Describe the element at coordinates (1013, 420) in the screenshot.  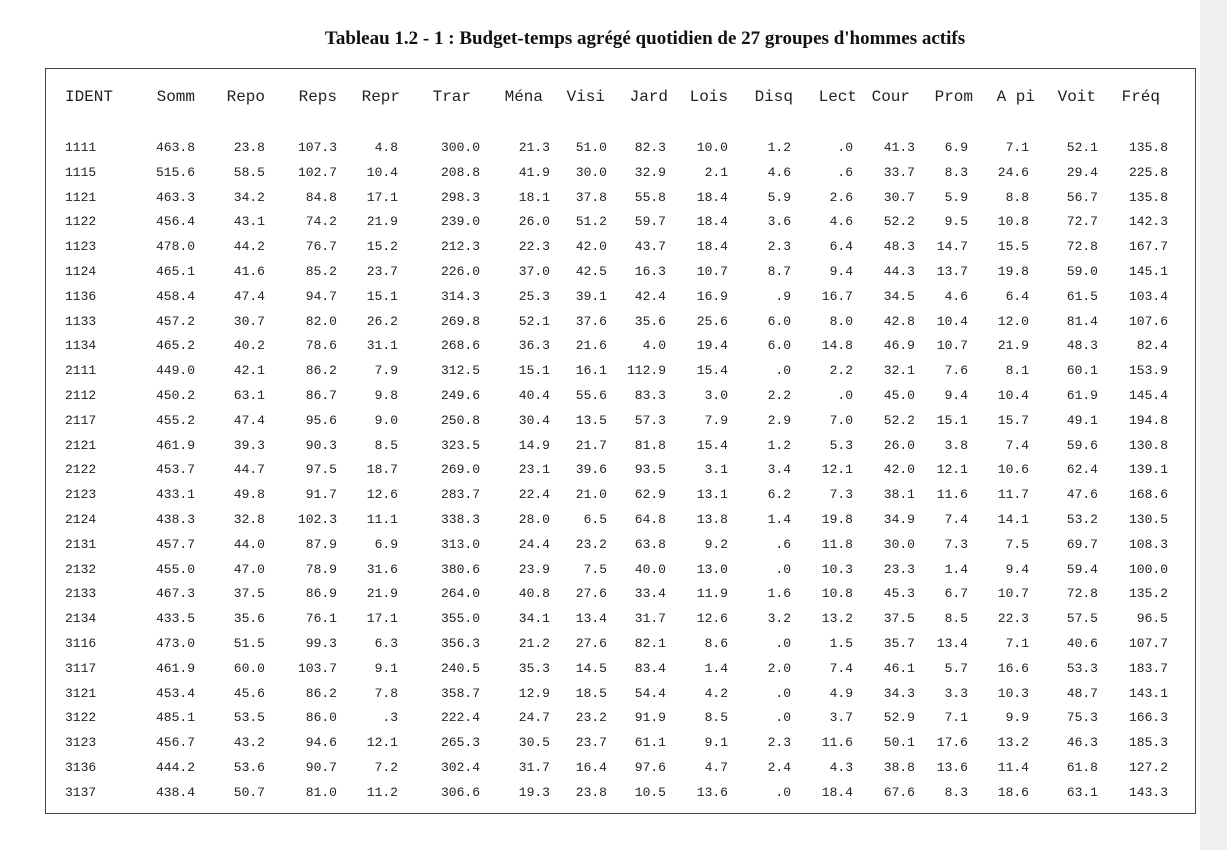
I see `cell-value: 15.7` at that location.